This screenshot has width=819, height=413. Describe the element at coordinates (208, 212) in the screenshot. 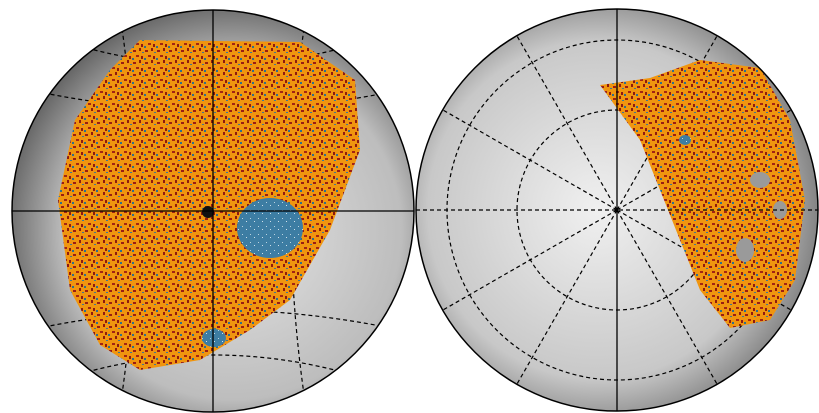

I see `masked-star` at that location.